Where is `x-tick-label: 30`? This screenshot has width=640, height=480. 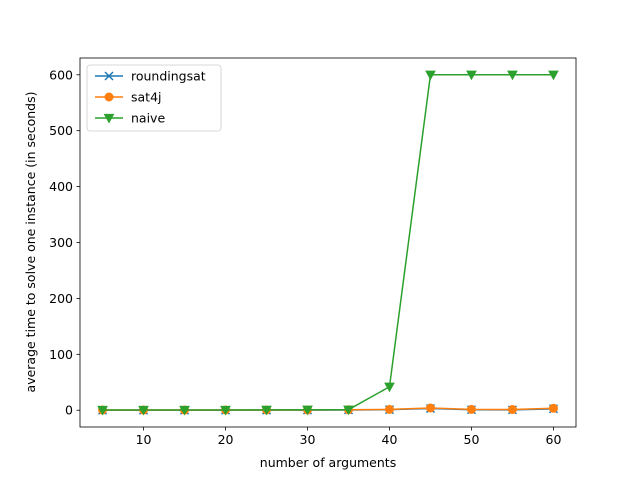
x-tick-label: 30 is located at coordinates (308, 439).